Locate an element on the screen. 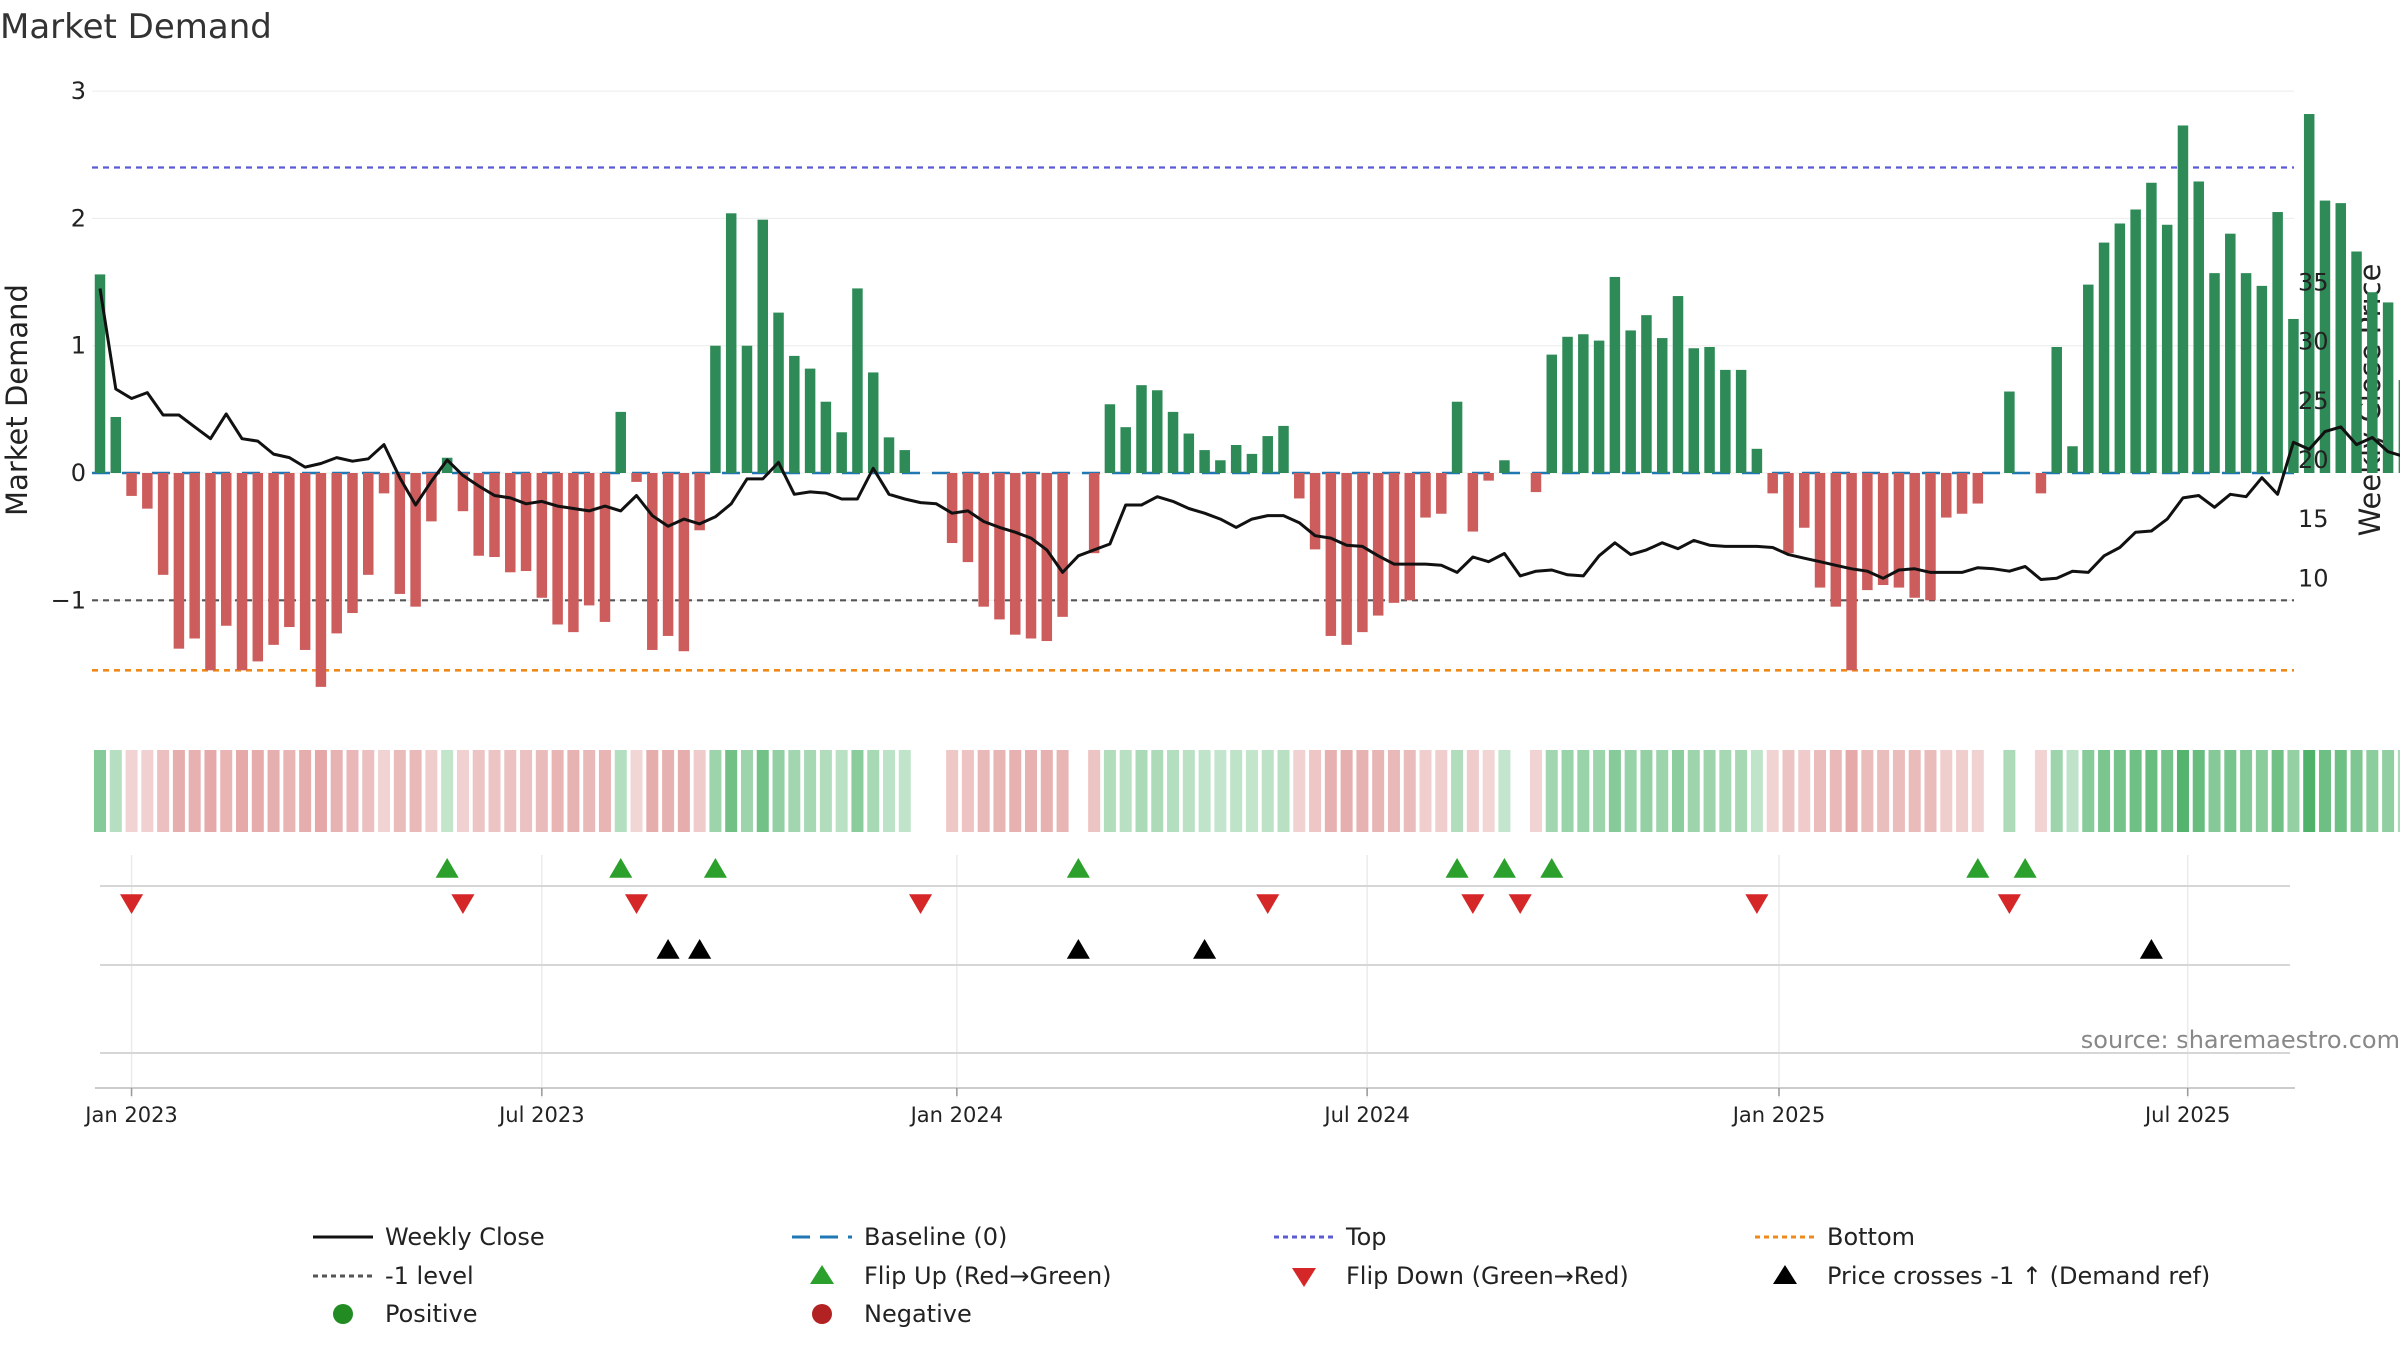 This screenshot has width=2400, height=1350. legend-label: Flip Up (Red→Green) is located at coordinates (988, 1276).